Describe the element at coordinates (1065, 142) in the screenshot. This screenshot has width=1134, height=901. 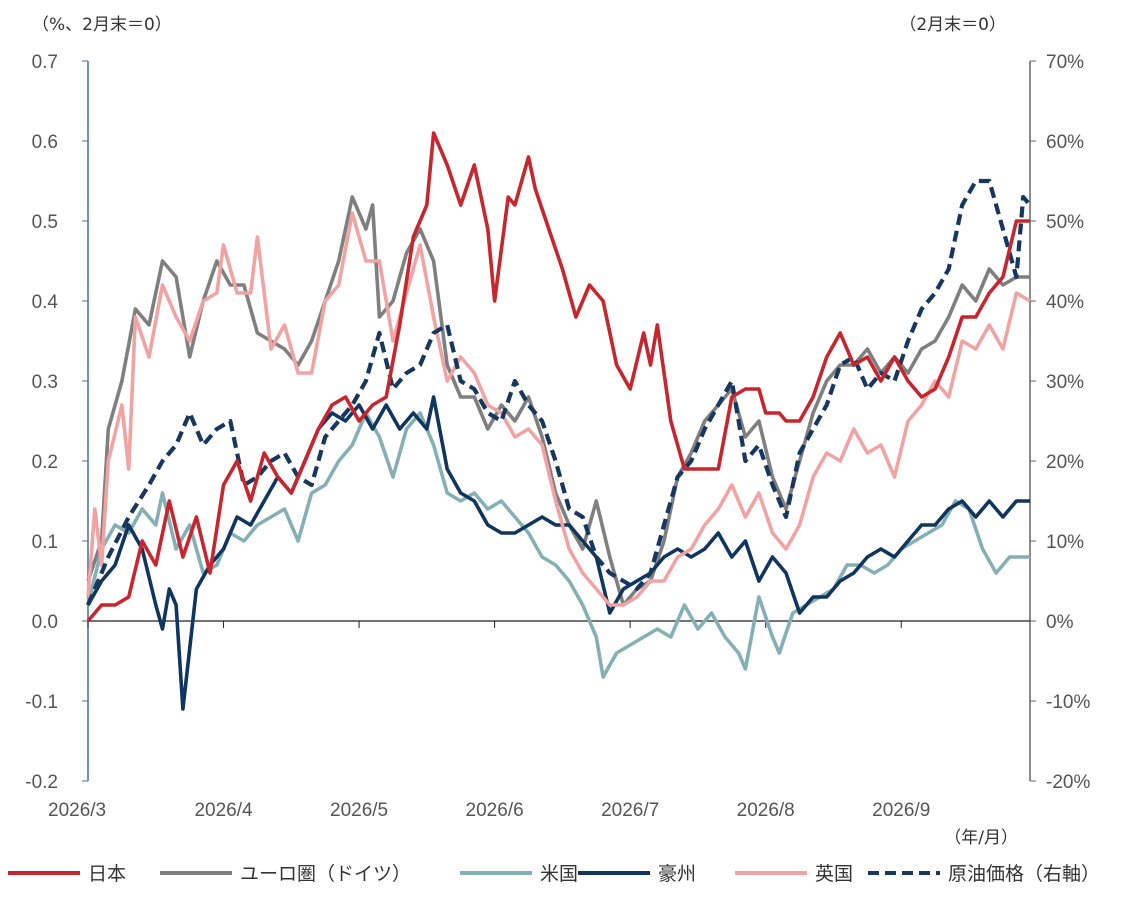
I see `right-tick-label: 60%` at that location.